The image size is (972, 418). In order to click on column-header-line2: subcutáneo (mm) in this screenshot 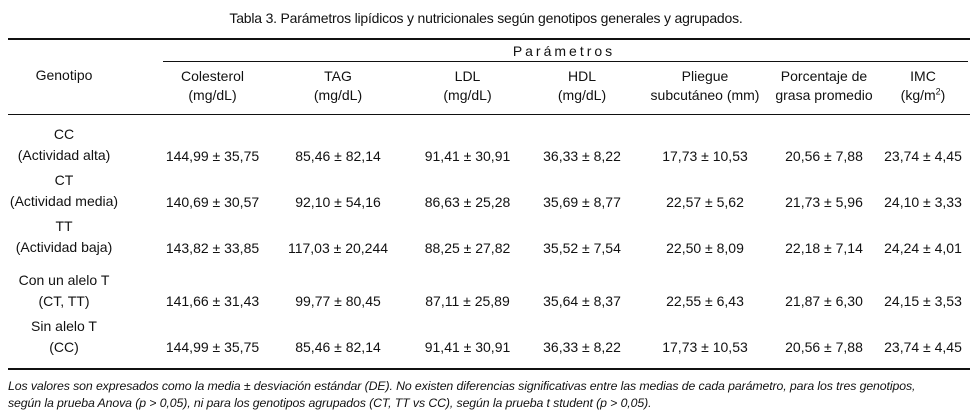, I will do `click(705, 95)`.